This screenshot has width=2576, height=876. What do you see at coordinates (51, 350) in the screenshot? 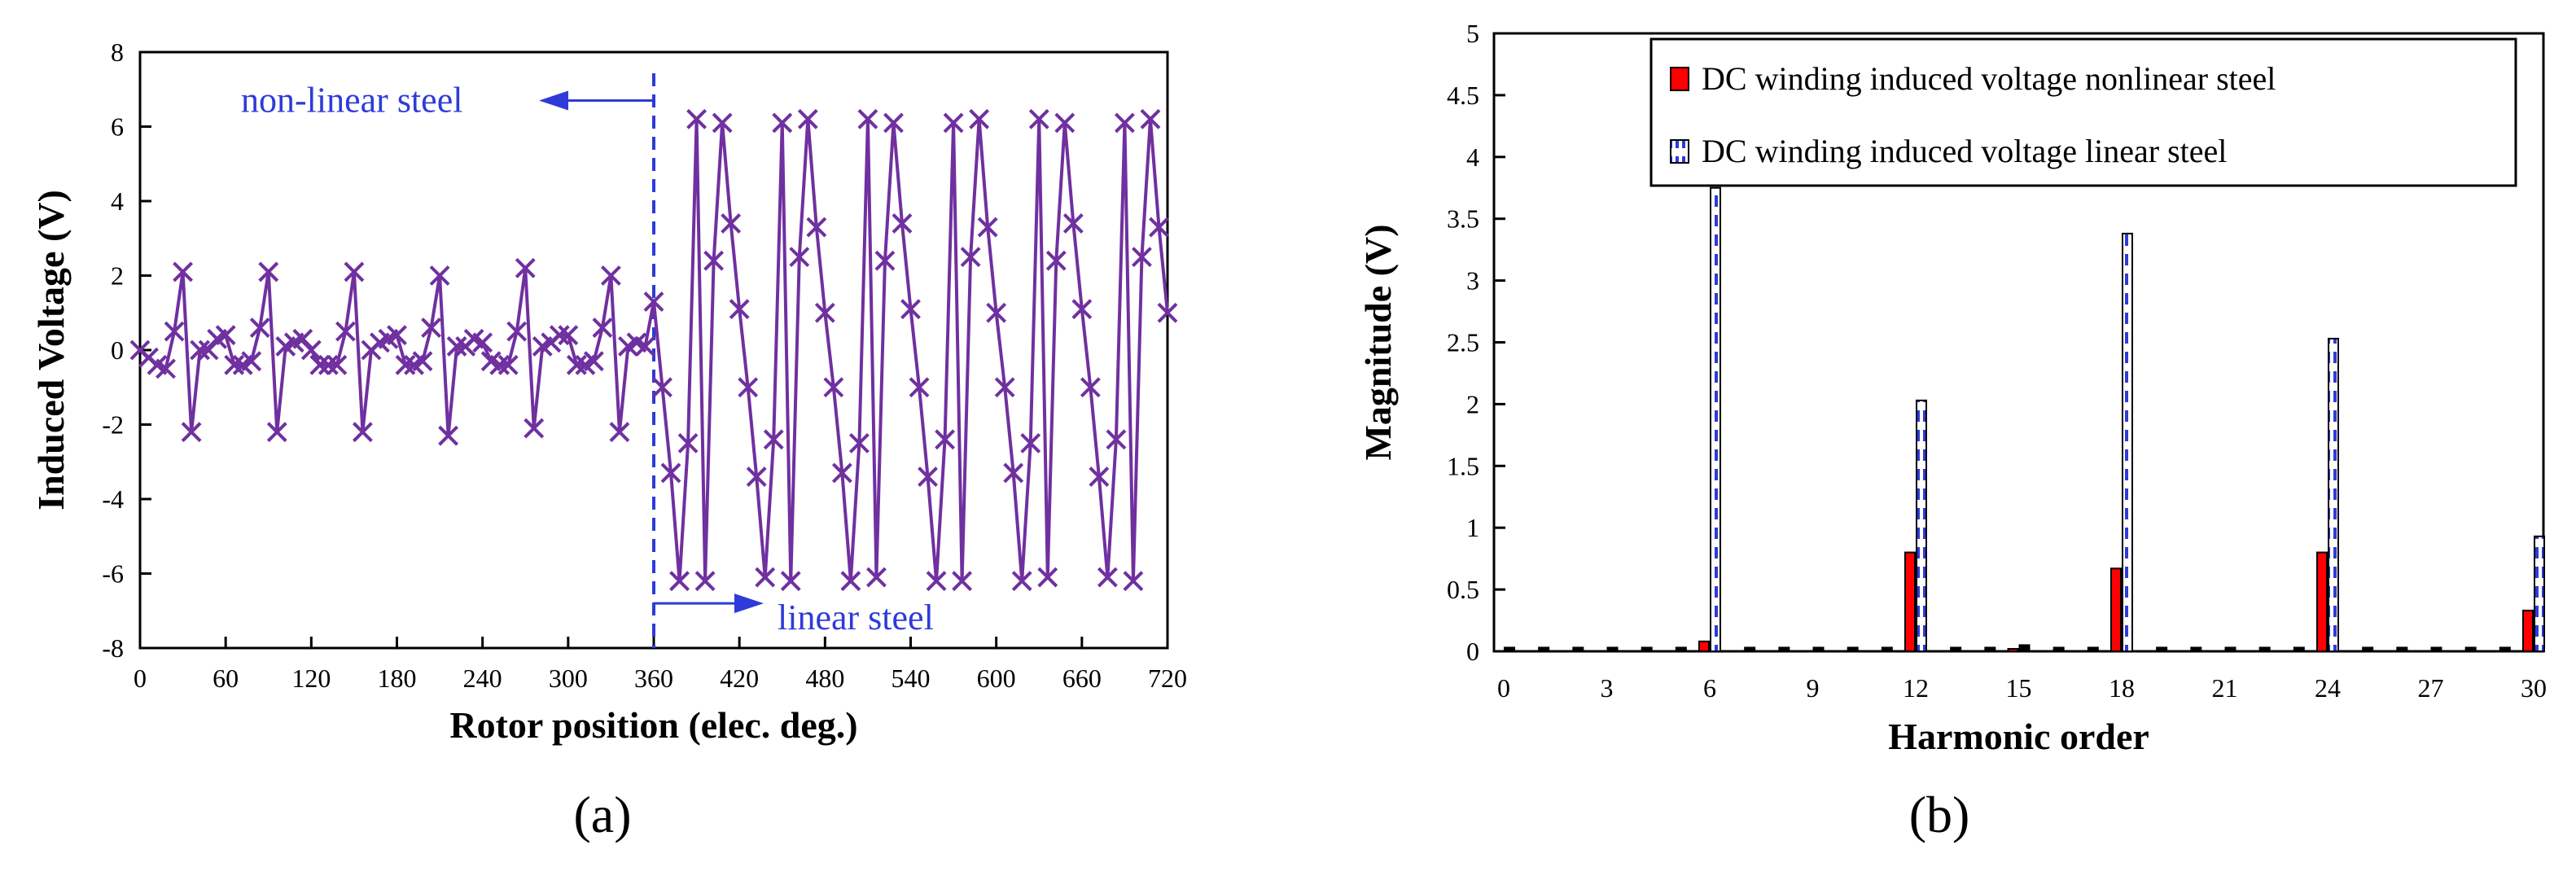
I see `y-axis-title: Induced Voltage (V)` at bounding box center [51, 350].